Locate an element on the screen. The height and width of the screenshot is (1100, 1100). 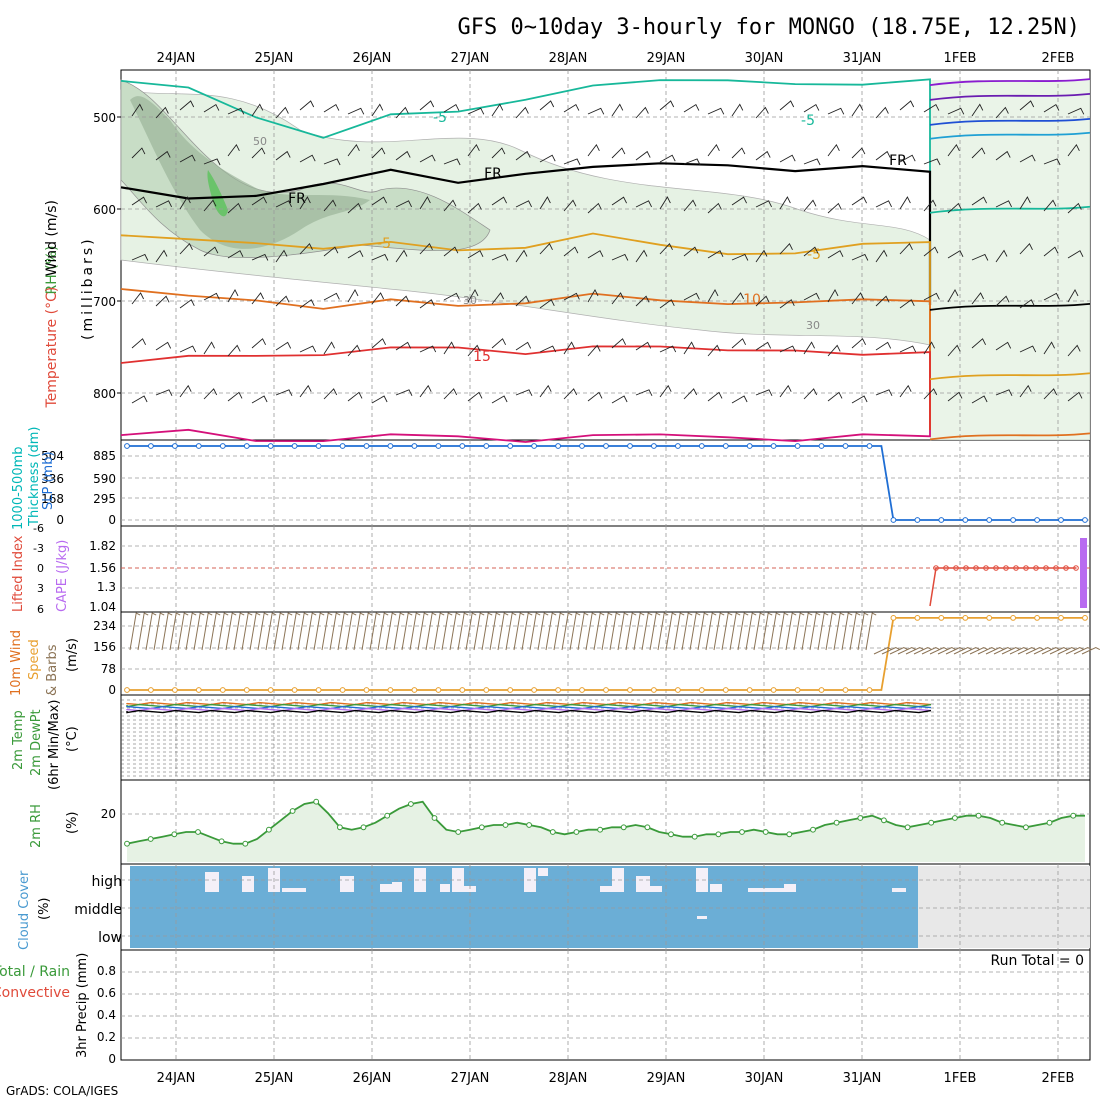
rh-90-spot is located at coordinates (217, 193).